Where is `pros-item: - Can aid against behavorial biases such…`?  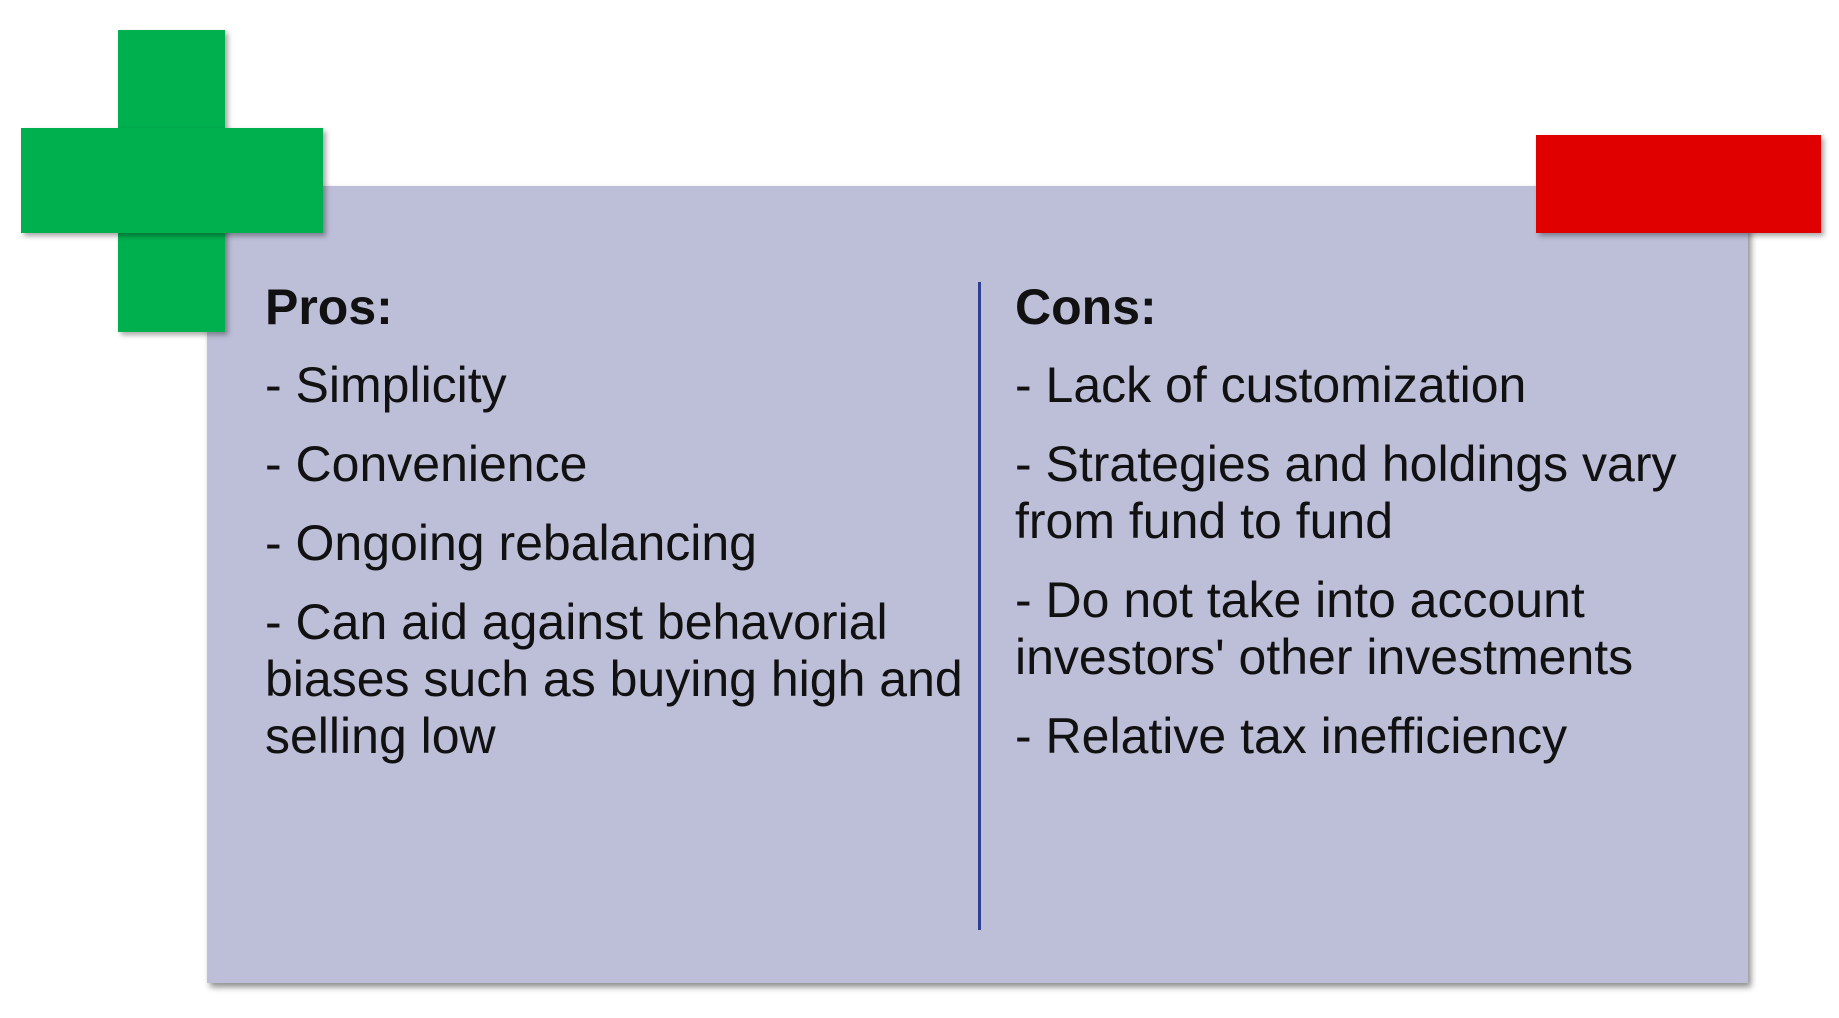
pros-item: - Can aid against behavorial biases such… is located at coordinates (614, 679).